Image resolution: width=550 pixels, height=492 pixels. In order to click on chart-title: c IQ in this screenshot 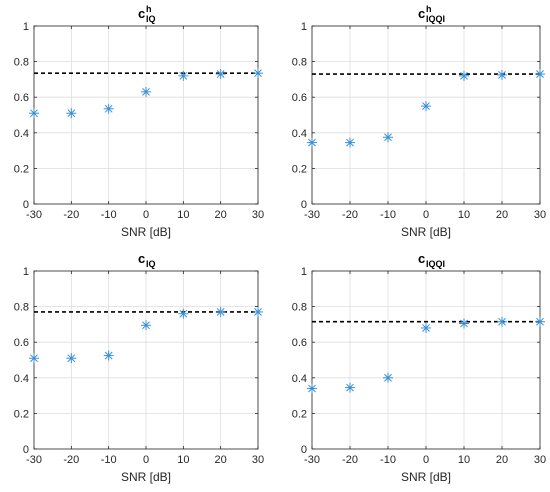, I will do `click(147, 260)`.